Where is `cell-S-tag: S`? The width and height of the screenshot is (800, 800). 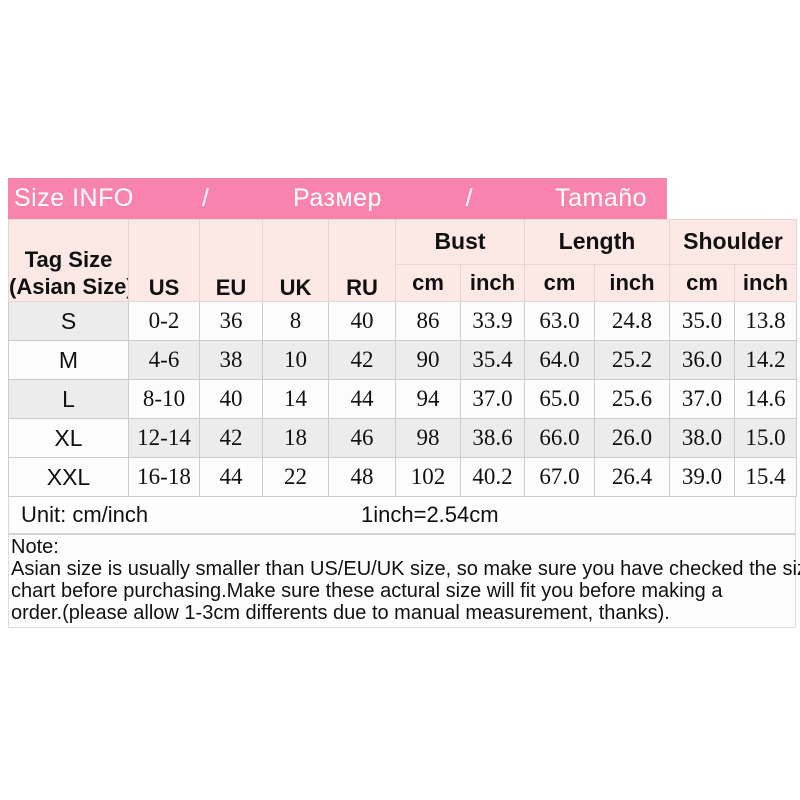 cell-S-tag: S is located at coordinates (68, 321).